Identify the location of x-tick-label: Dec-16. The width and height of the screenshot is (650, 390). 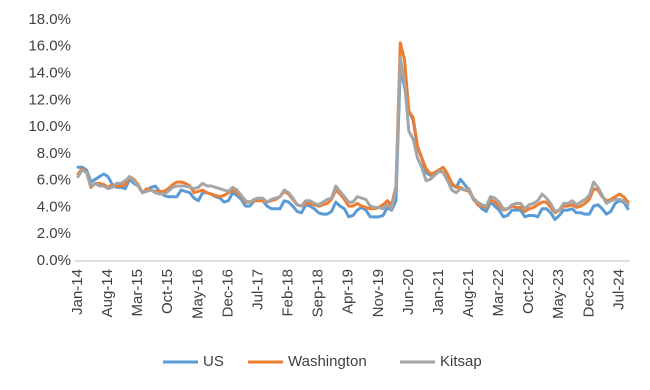
(227, 293).